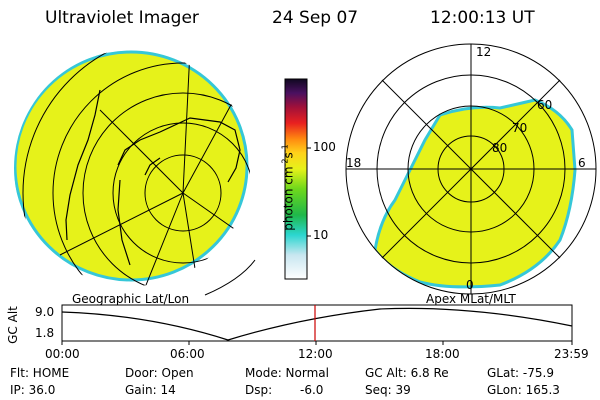  I want to click on altitude-ylabel: GC Alt, so click(12, 325).